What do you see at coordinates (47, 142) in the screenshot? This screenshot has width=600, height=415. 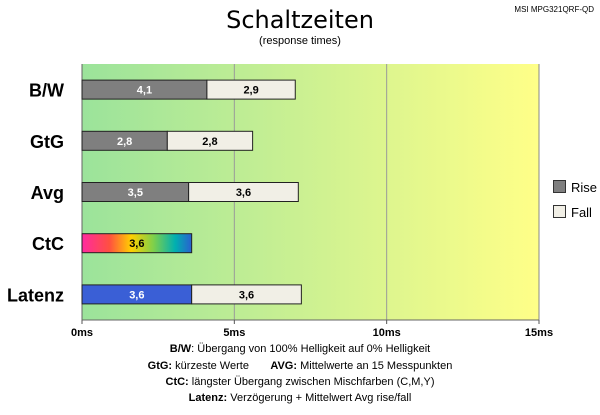 I see `category-label: GtG` at bounding box center [47, 142].